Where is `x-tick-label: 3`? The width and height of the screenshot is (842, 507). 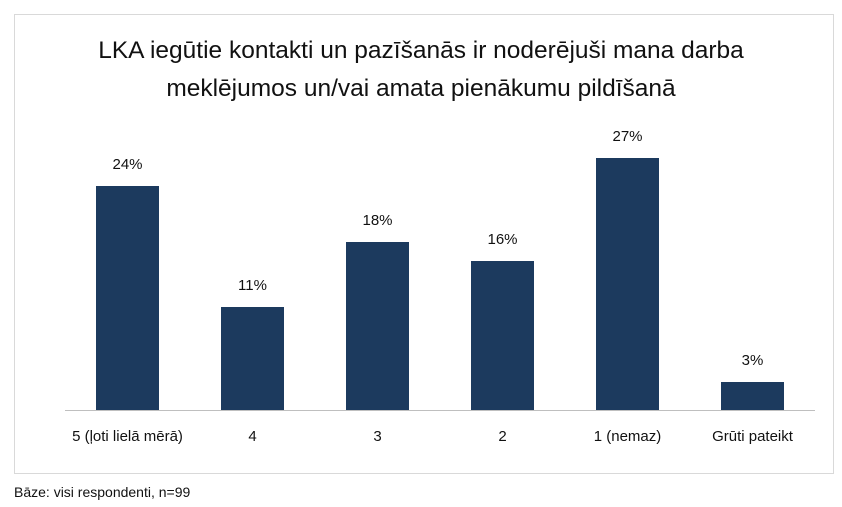 x-tick-label: 3 is located at coordinates (377, 436).